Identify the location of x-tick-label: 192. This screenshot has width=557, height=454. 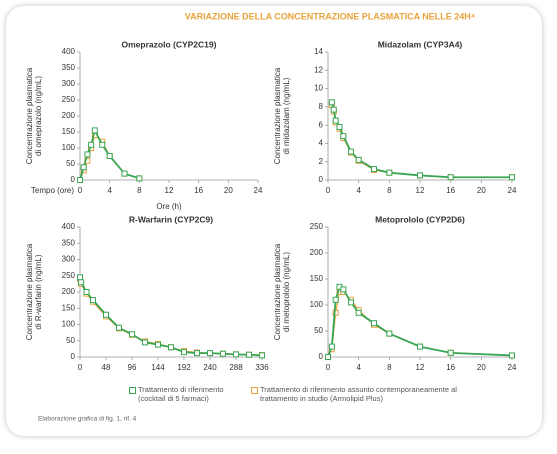
(184, 367).